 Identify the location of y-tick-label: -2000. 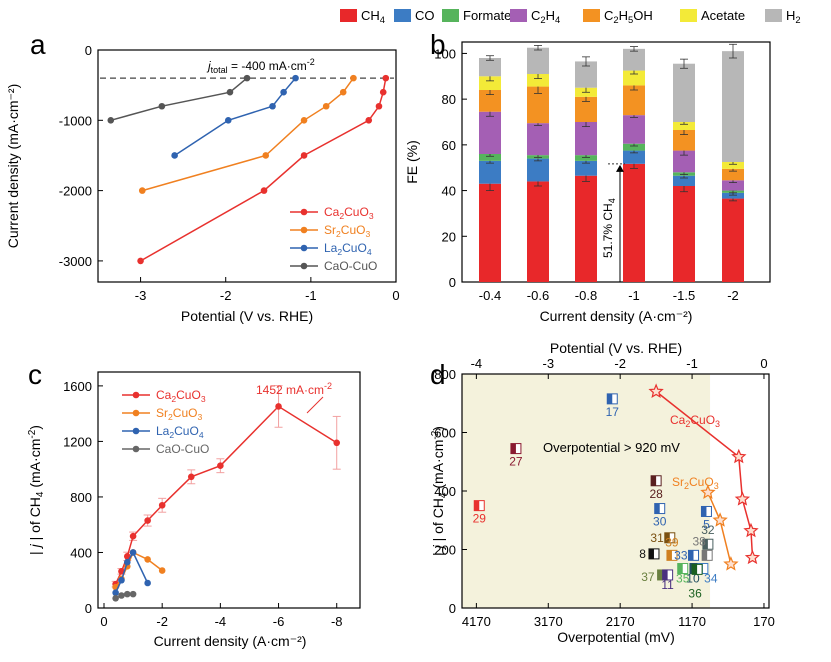
(75, 191).